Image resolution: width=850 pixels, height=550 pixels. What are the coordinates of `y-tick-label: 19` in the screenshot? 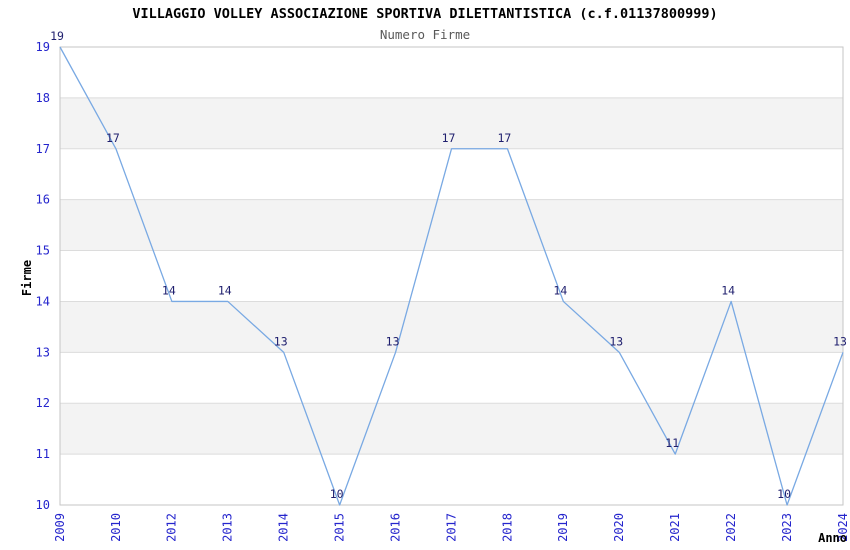 It's located at (43, 47).